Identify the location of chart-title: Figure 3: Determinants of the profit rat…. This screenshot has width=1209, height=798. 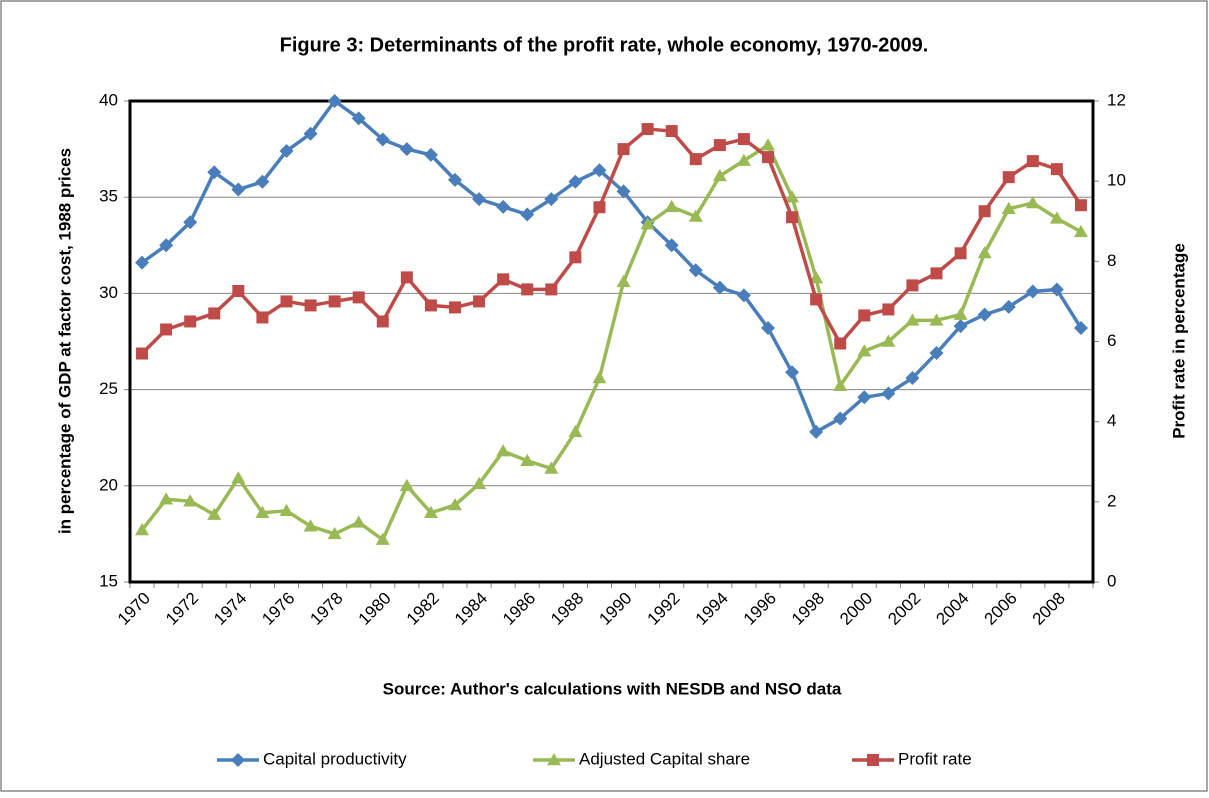
(604, 45).